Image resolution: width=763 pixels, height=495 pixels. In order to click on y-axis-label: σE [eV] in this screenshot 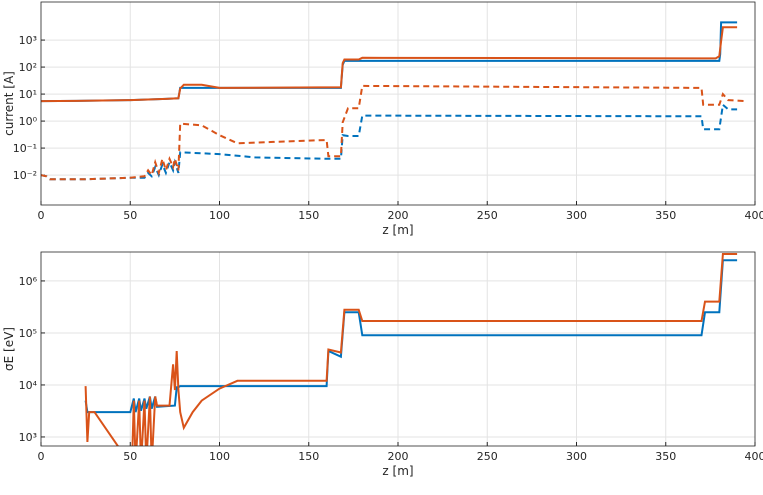, I will do `click(9, 349)`.